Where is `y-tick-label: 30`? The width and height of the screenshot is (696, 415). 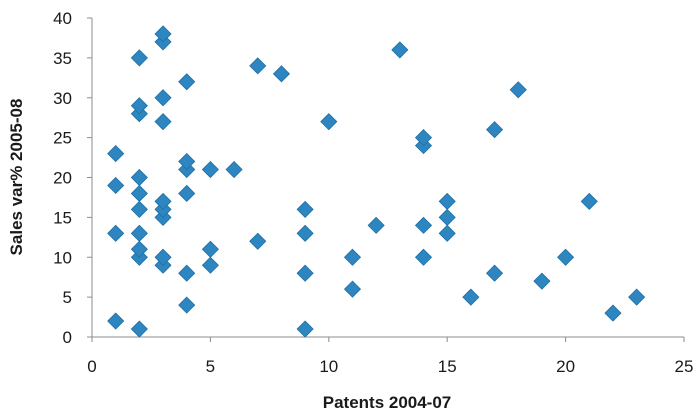
y-tick-label: 30 is located at coordinates (62, 98).